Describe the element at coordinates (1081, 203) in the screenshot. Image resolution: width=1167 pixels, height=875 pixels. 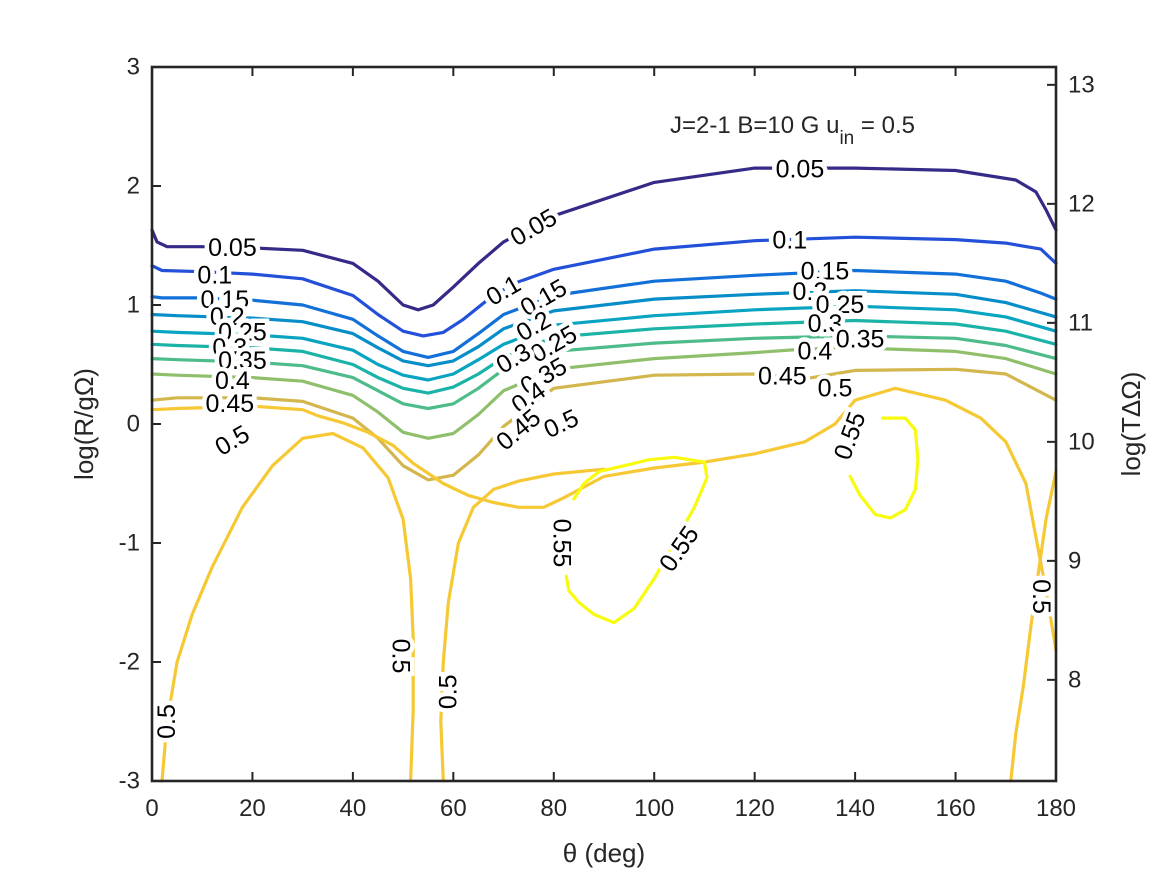
I see `y2-tick-label: 12` at that location.